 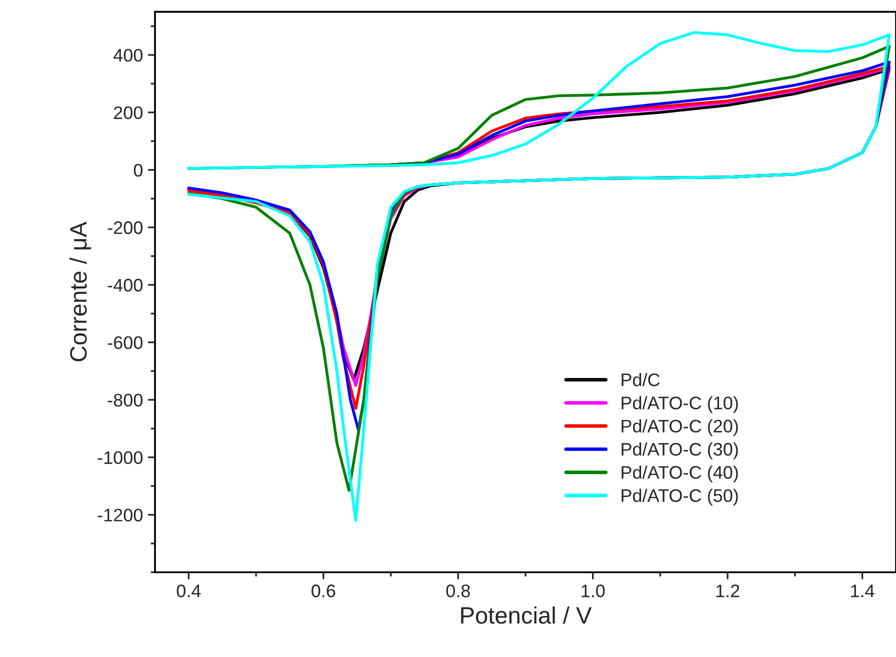 I want to click on y-tick-label: -200, so click(x=125, y=227).